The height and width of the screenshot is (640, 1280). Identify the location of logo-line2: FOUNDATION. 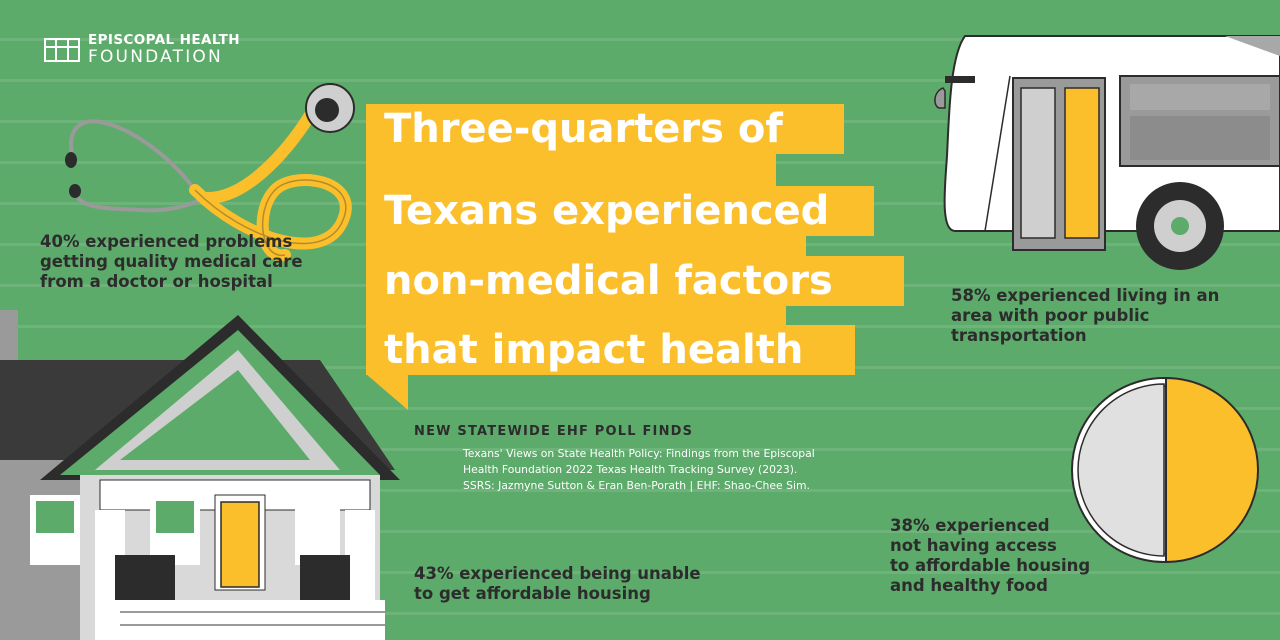
(155, 56).